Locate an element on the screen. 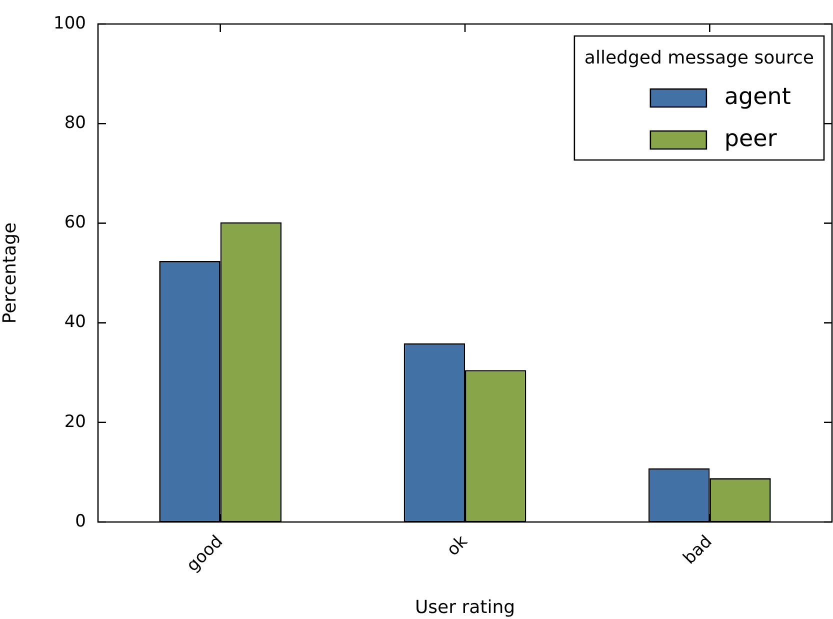  y-tick-label: 100 is located at coordinates (70, 23).